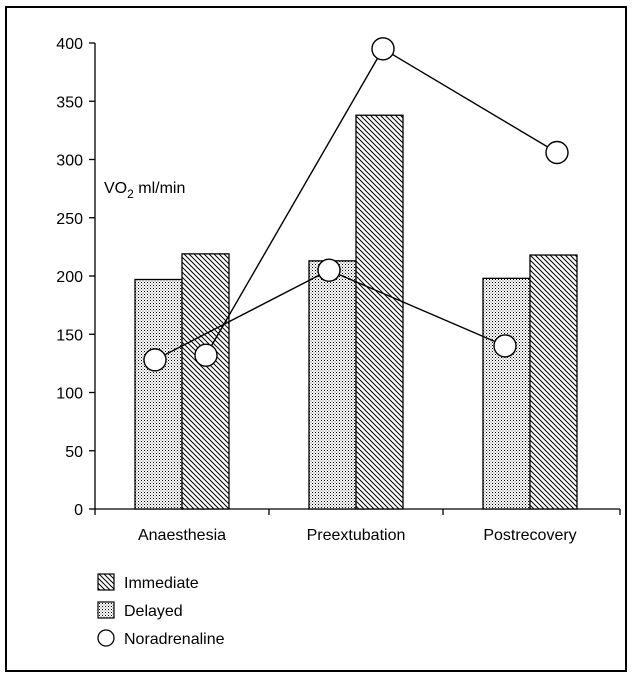 The width and height of the screenshot is (635, 678). What do you see at coordinates (69, 44) in the screenshot?
I see `y-tick-label: 400` at bounding box center [69, 44].